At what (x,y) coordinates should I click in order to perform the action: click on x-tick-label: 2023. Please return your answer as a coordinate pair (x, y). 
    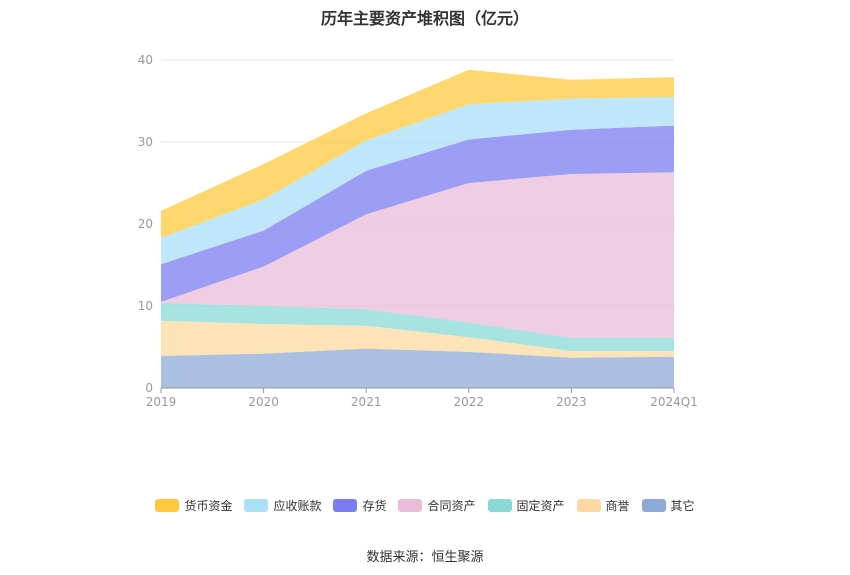
    Looking at the image, I should click on (571, 402).